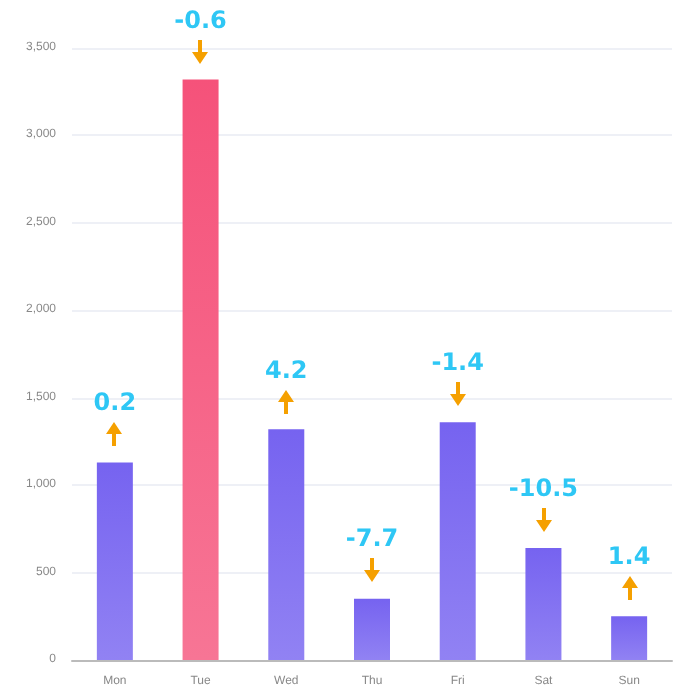  I want to click on annotation: -1.4, so click(457, 362).